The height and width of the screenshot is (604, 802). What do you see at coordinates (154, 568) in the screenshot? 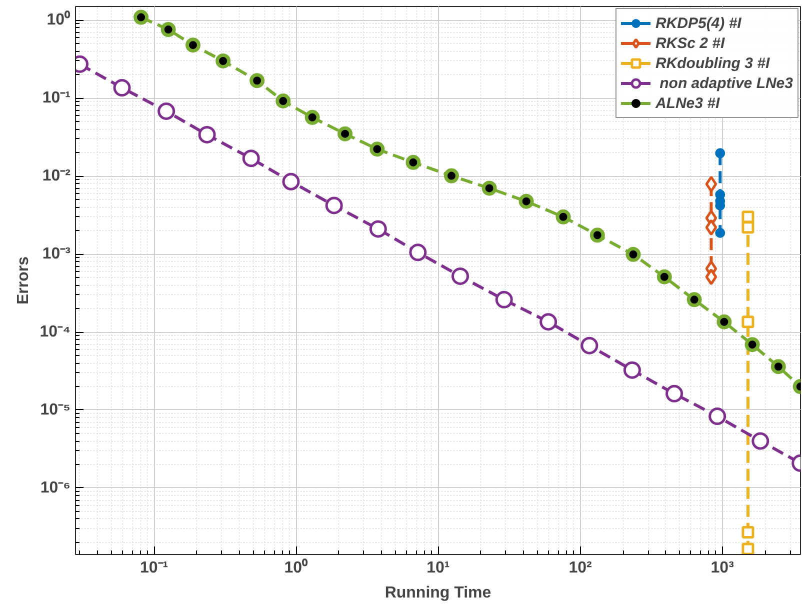
I see `x-tick-label: 10⁻¹` at bounding box center [154, 568].